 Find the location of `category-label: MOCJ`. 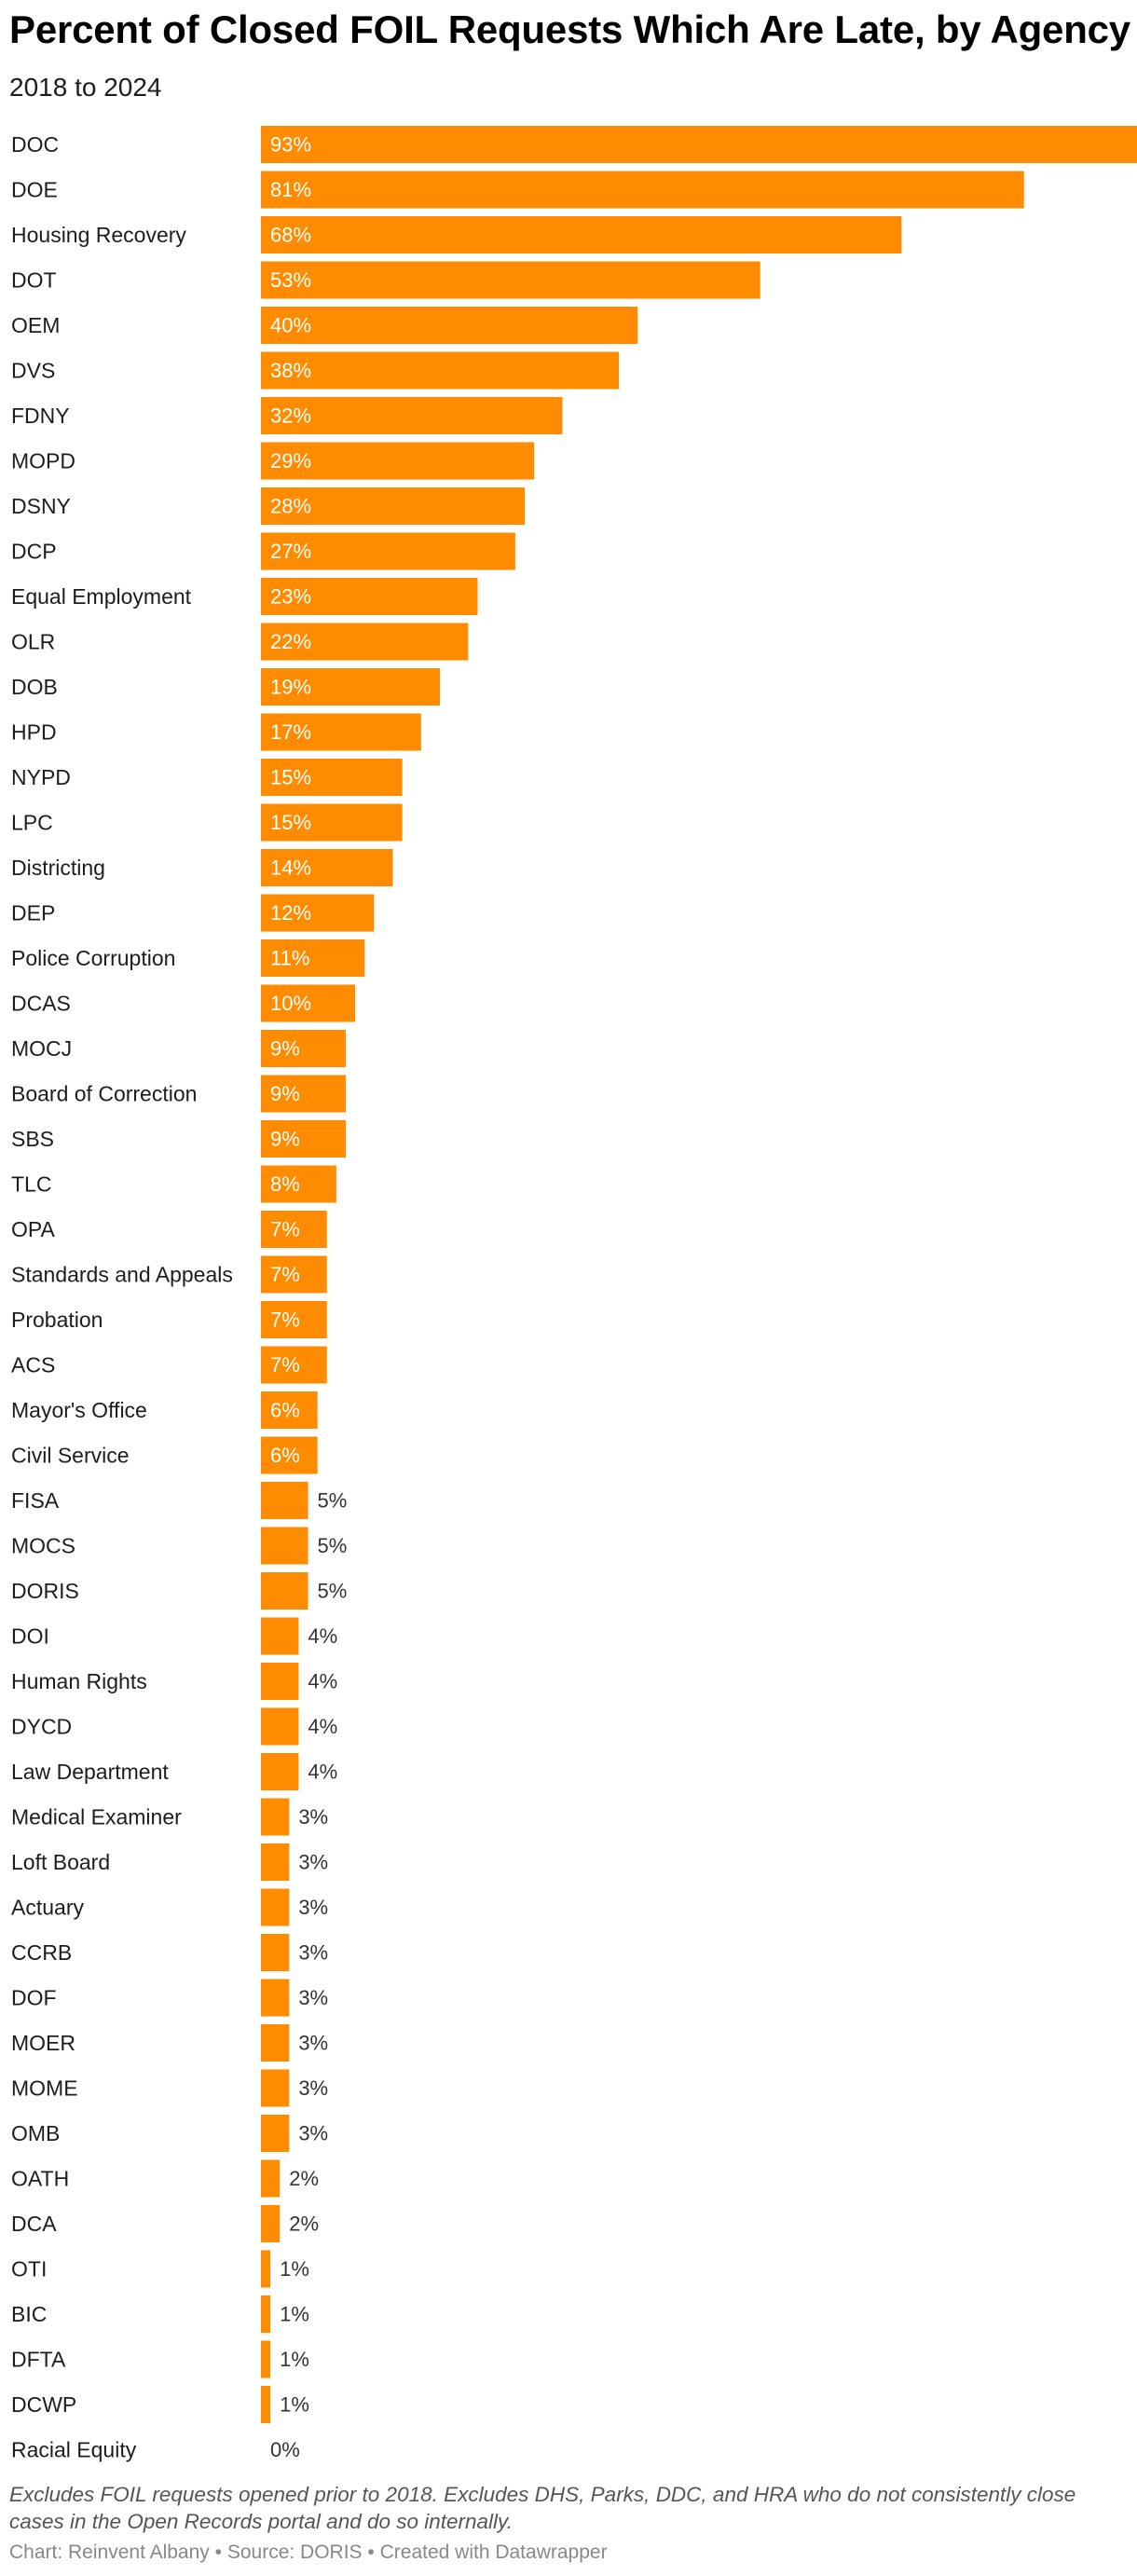

category-label: MOCJ is located at coordinates (41, 1048).